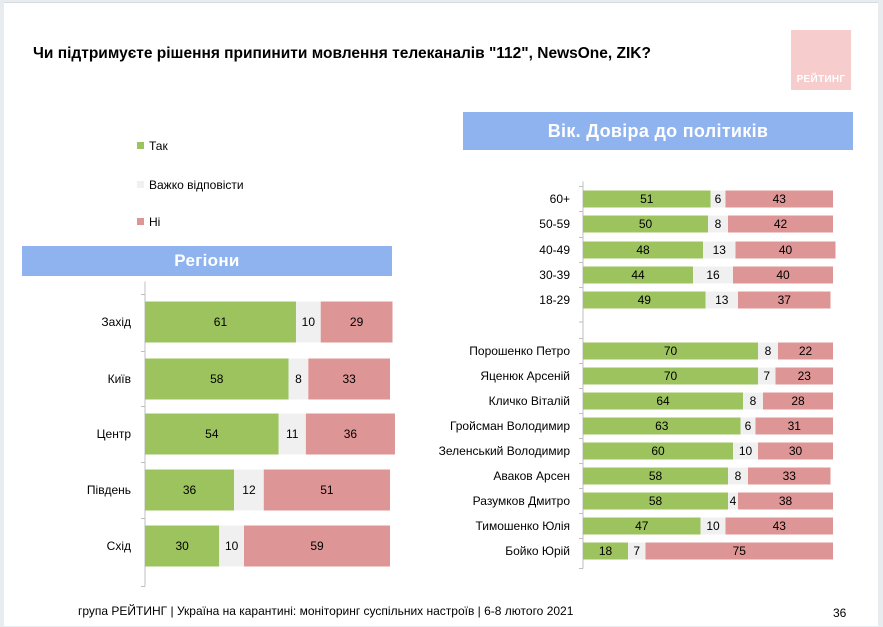  I want to click on data-label-no: 23, so click(805, 376).